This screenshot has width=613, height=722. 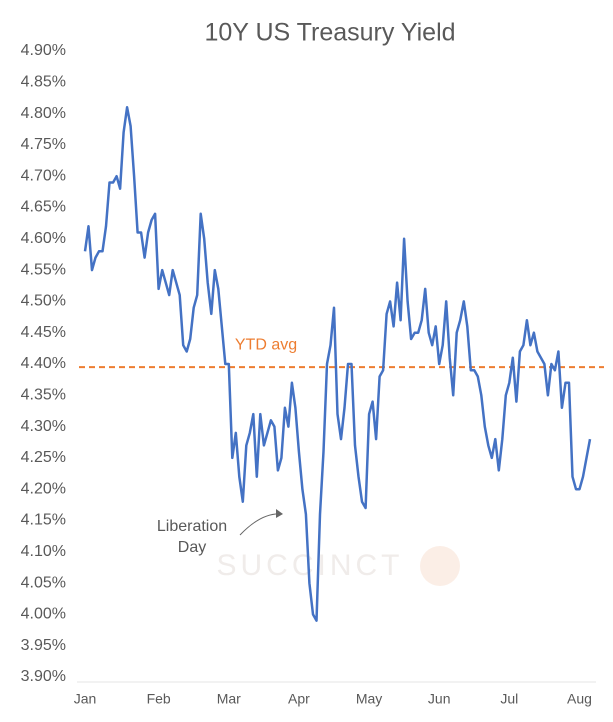 What do you see at coordinates (261, 524) in the screenshot?
I see `annotation-arrow` at bounding box center [261, 524].